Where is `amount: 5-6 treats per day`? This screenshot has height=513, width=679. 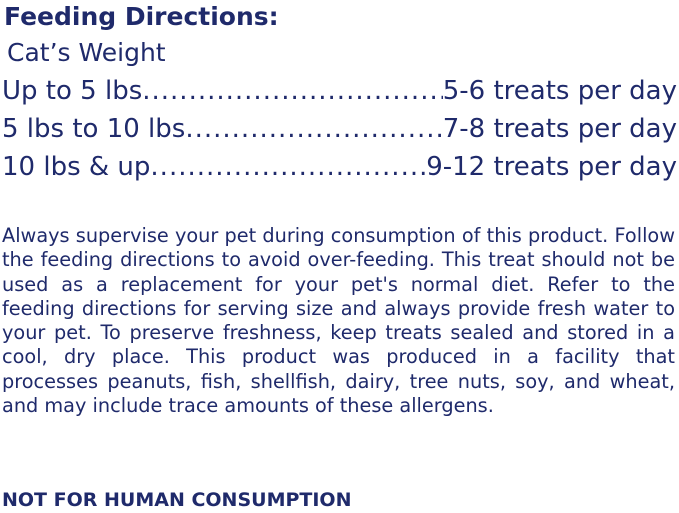
amount: 5-6 treats per day is located at coordinates (559, 91).